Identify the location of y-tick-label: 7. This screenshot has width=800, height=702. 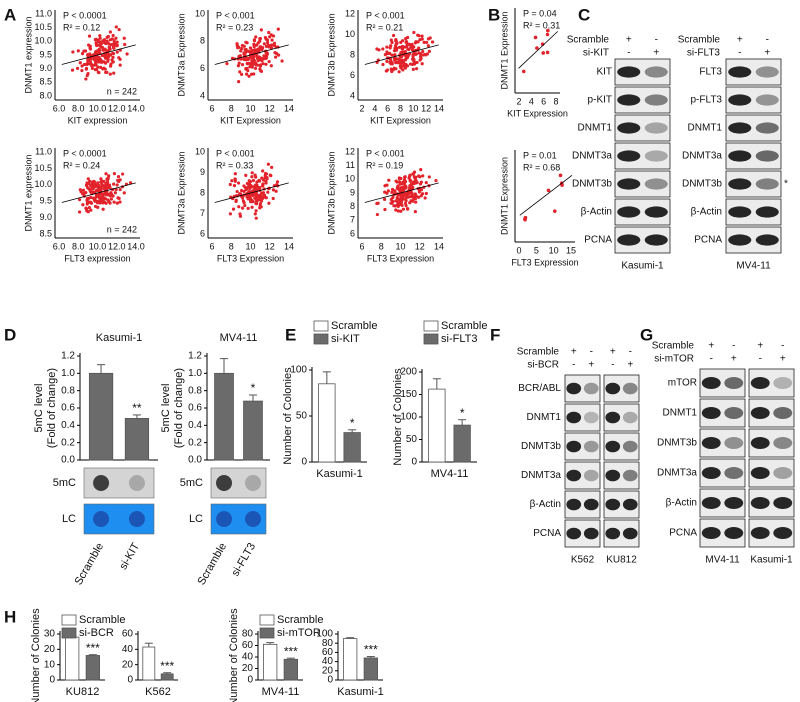
(352, 220).